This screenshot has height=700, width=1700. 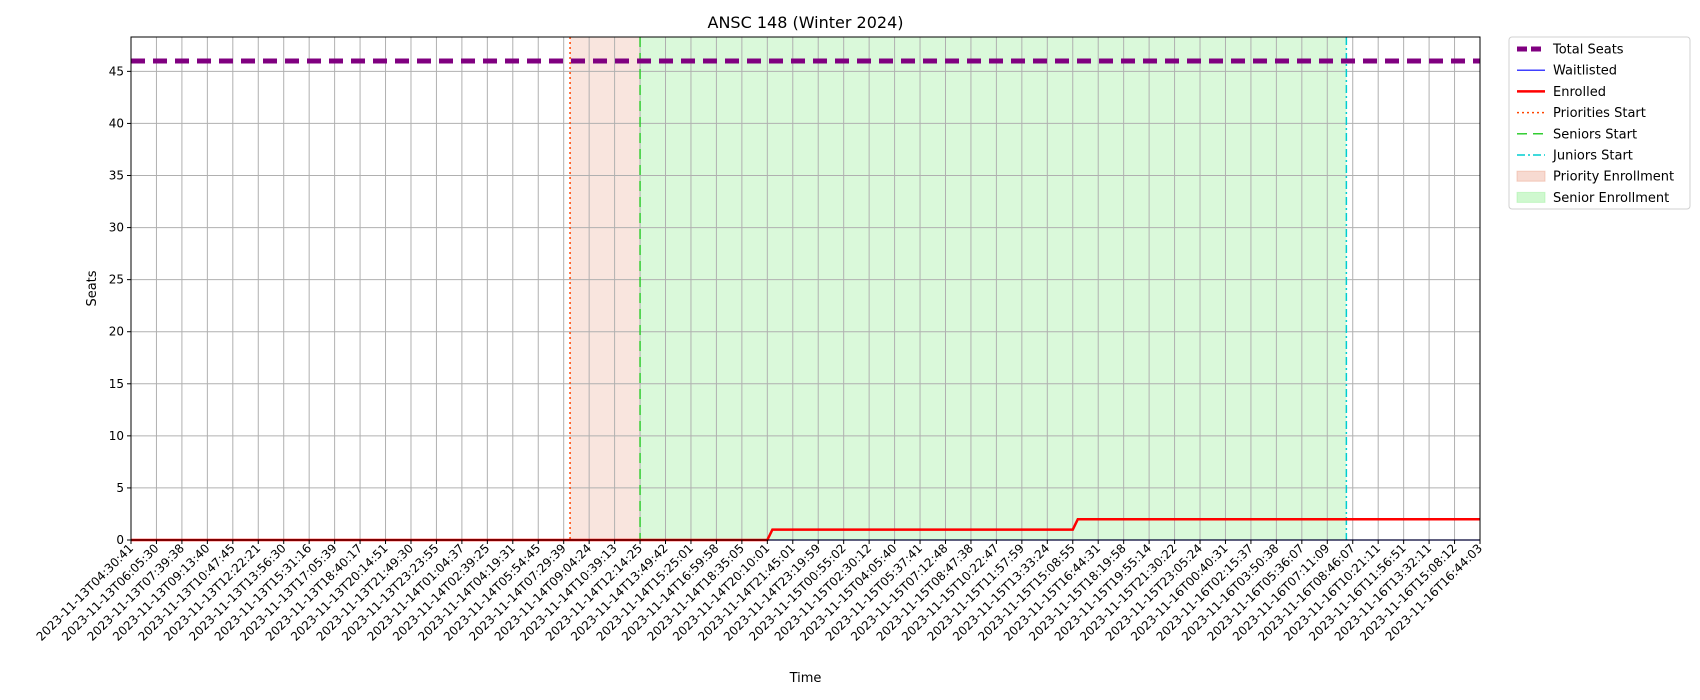 I want to click on y-tick-label: 25, so click(x=116, y=280).